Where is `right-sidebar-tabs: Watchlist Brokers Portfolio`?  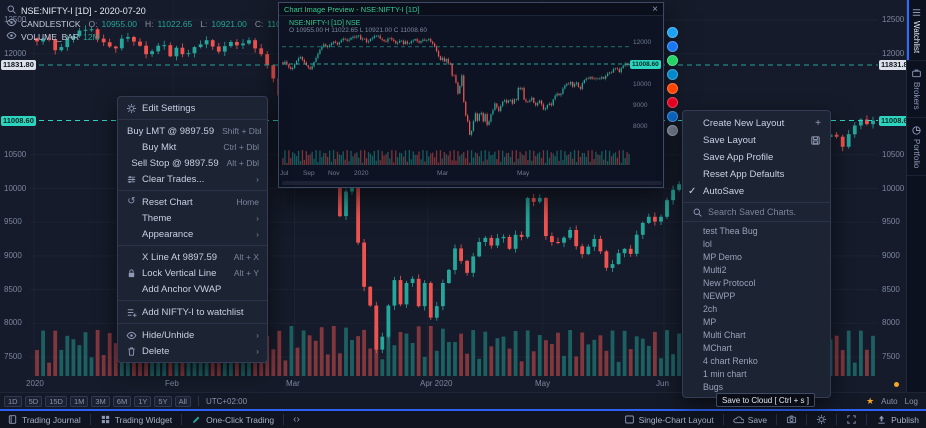 right-sidebar-tabs: Watchlist Brokers Portfolio is located at coordinates (916, 196).